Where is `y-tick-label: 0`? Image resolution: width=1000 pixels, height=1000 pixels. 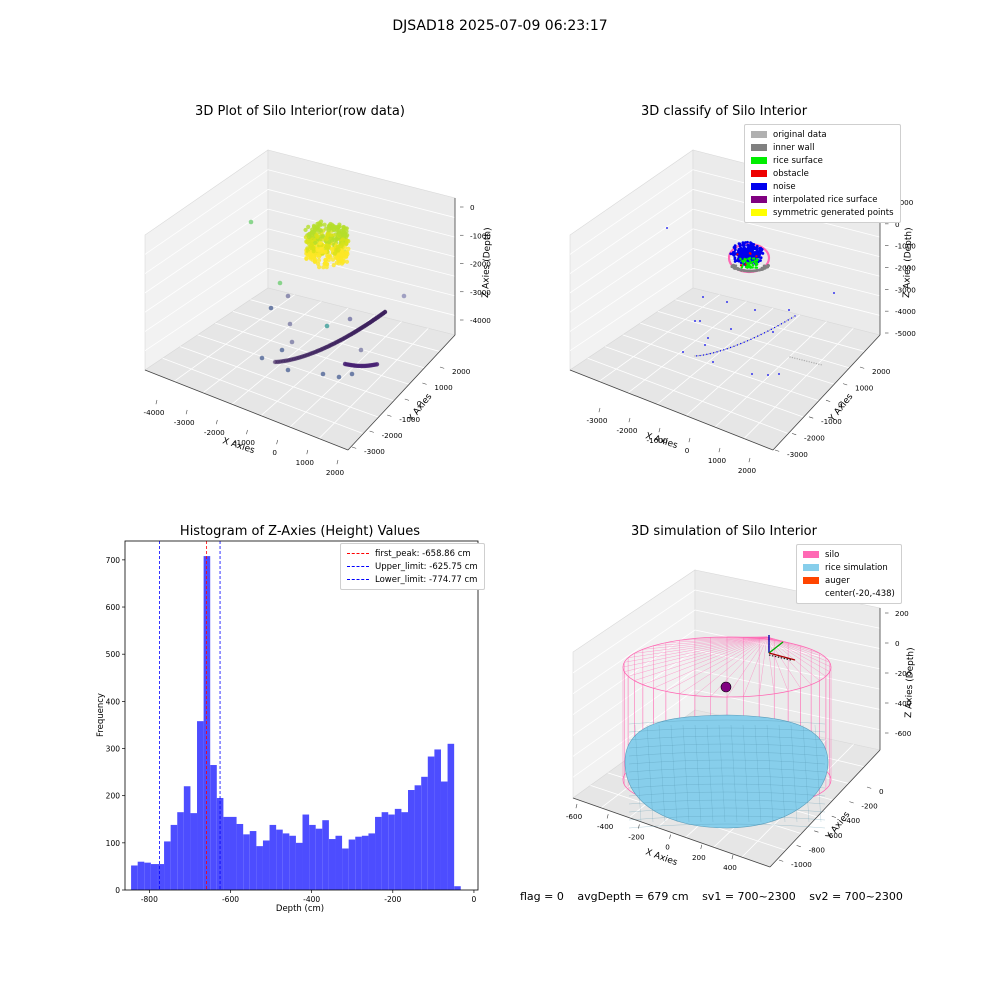
y-tick-label: 0 is located at coordinates (881, 791).